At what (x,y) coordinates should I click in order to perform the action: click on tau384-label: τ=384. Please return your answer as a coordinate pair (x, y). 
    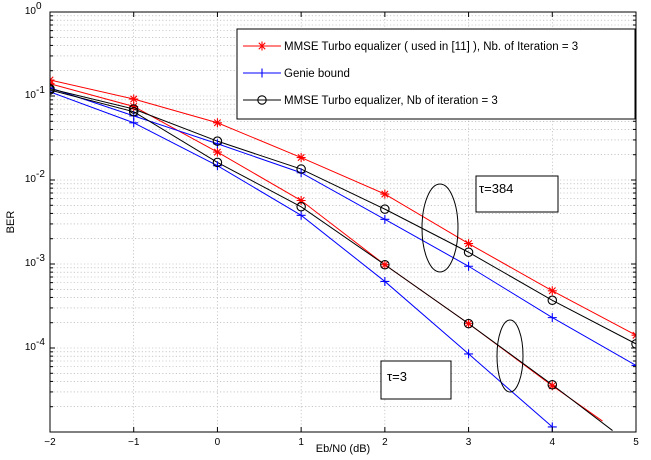
    Looking at the image, I should click on (496, 188).